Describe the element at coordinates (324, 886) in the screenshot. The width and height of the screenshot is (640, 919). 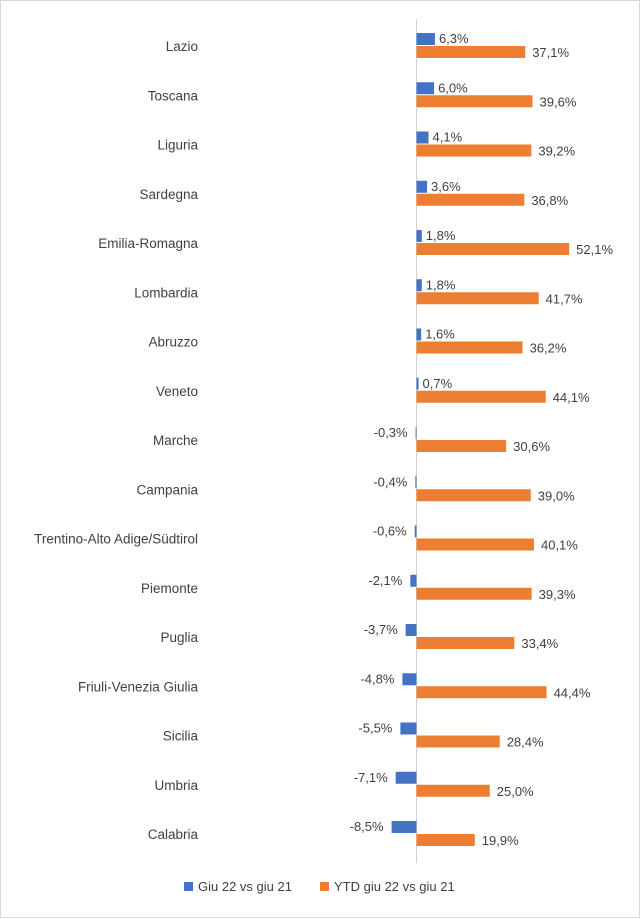
I see `legend-swatch-ytd` at that location.